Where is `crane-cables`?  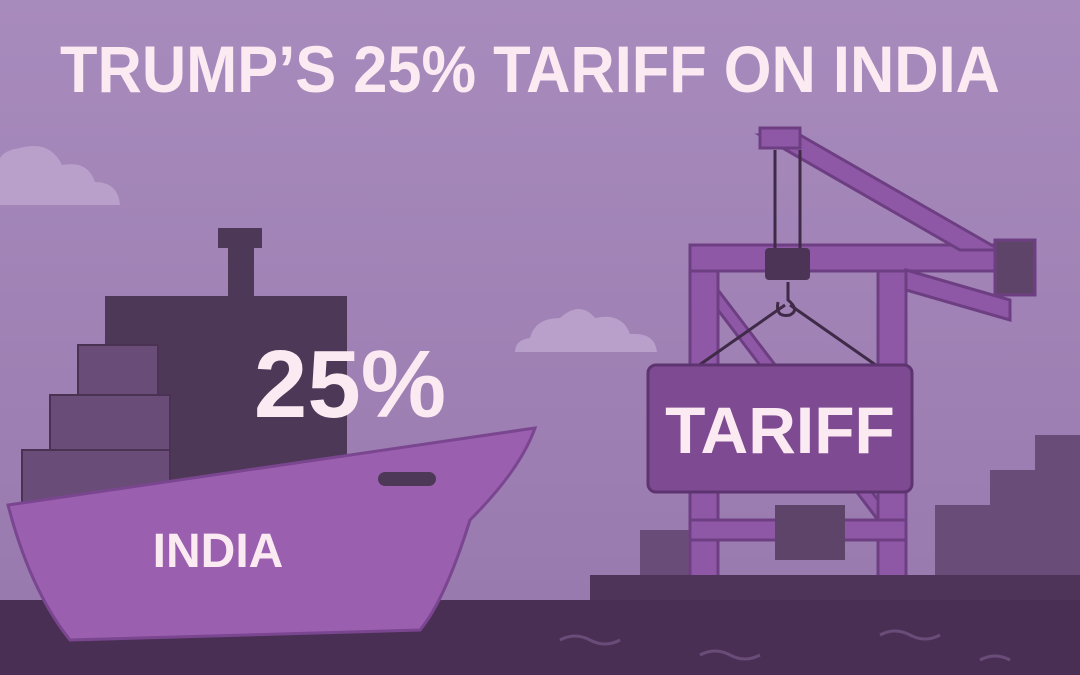 crane-cables is located at coordinates (787, 260).